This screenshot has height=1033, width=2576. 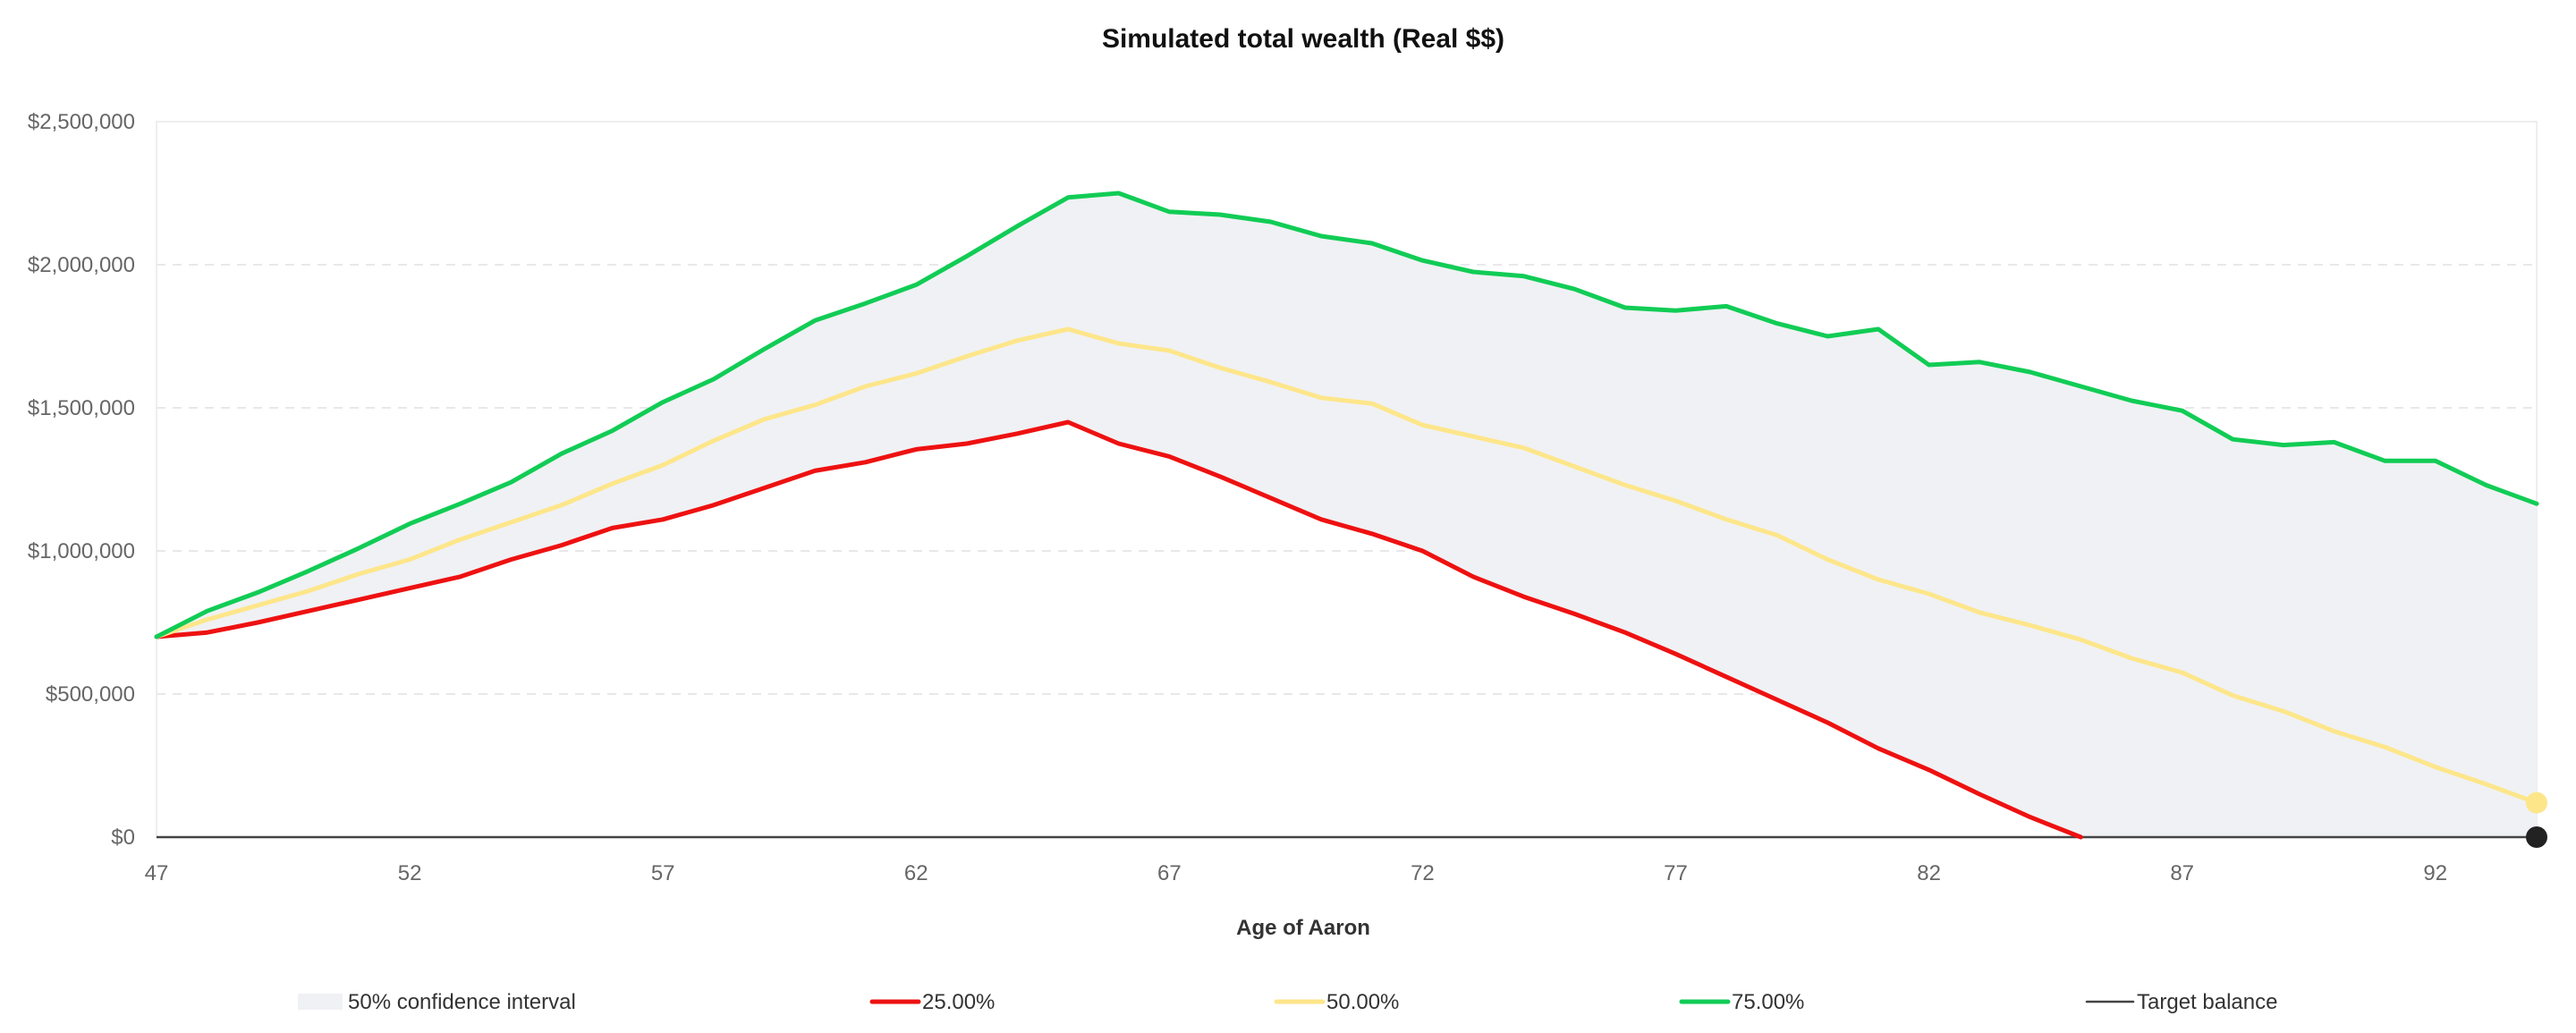 What do you see at coordinates (81, 551) in the screenshot?
I see `y-tick-label: $1,000,000` at bounding box center [81, 551].